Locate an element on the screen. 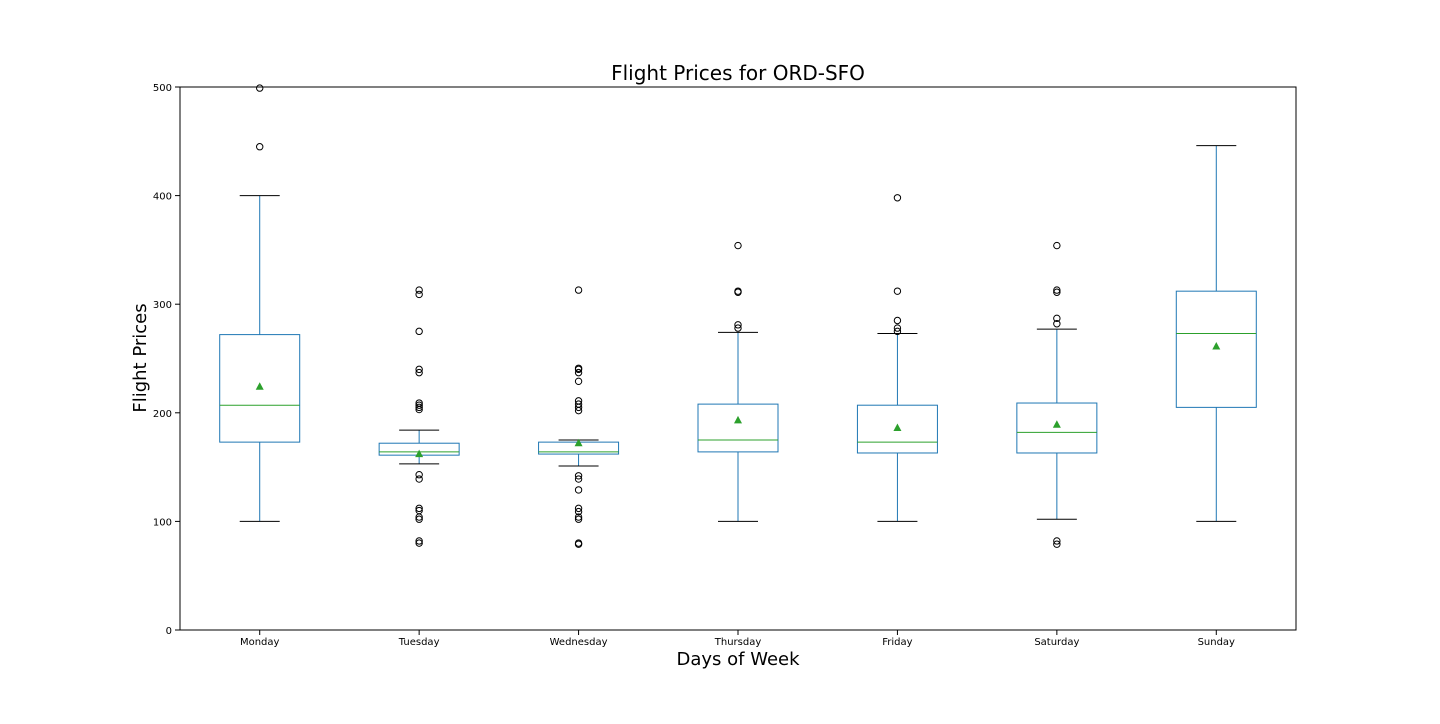  y-tick-label: 400 is located at coordinates (162, 197).